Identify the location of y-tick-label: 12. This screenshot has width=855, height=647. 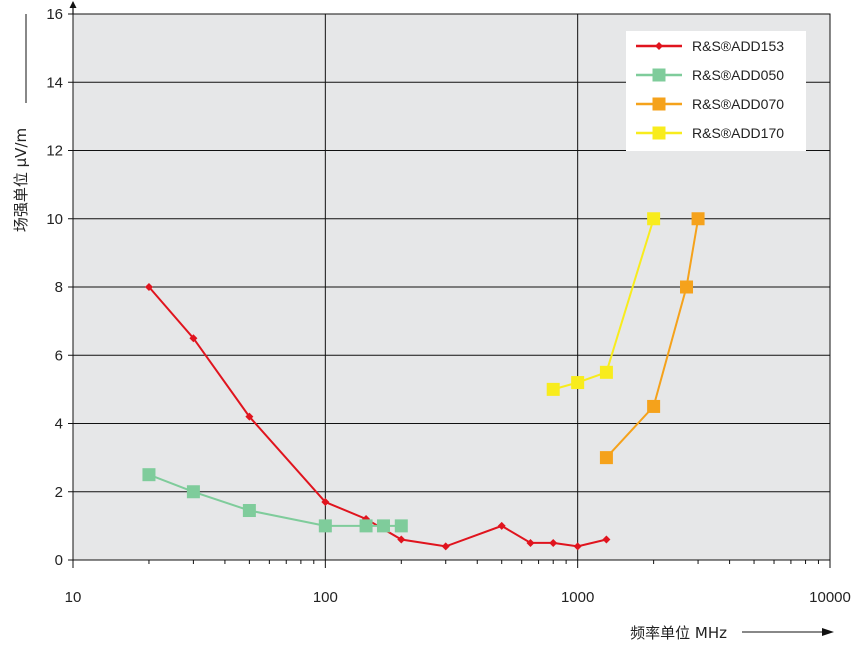
(54, 151).